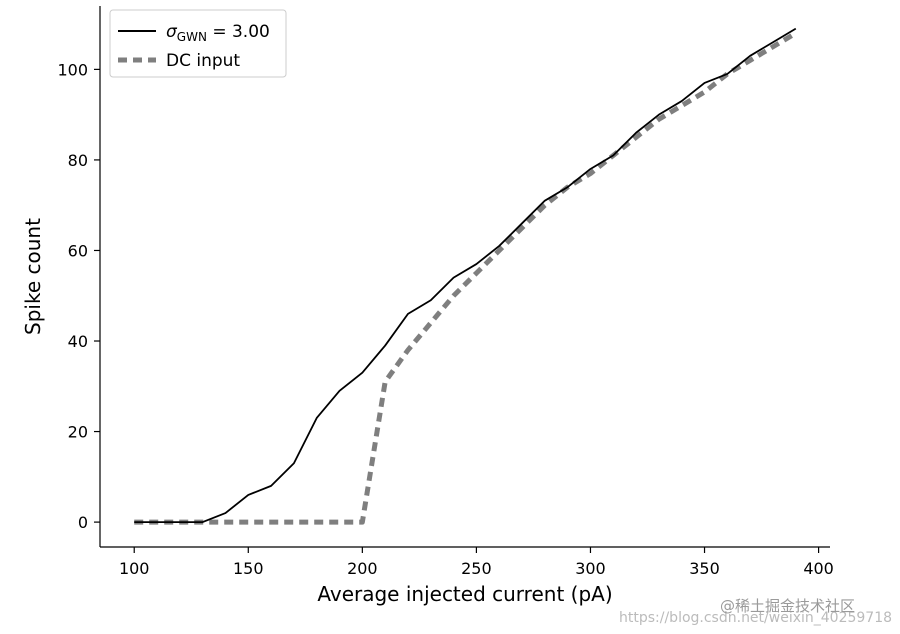 This screenshot has height=634, width=900. I want to click on y-tick-label: 20, so click(78, 432).